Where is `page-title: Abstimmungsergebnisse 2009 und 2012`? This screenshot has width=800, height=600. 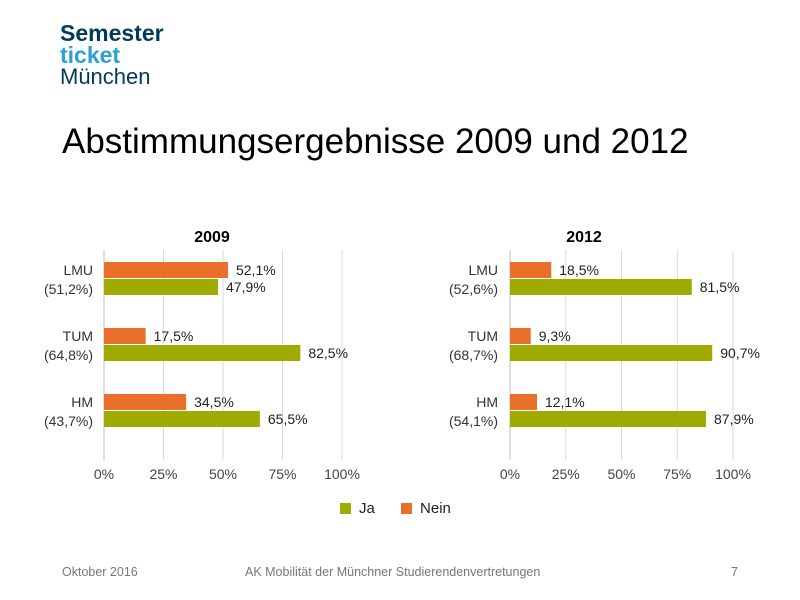
page-title: Abstimmungsergebnisse 2009 und 2012 is located at coordinates (375, 141).